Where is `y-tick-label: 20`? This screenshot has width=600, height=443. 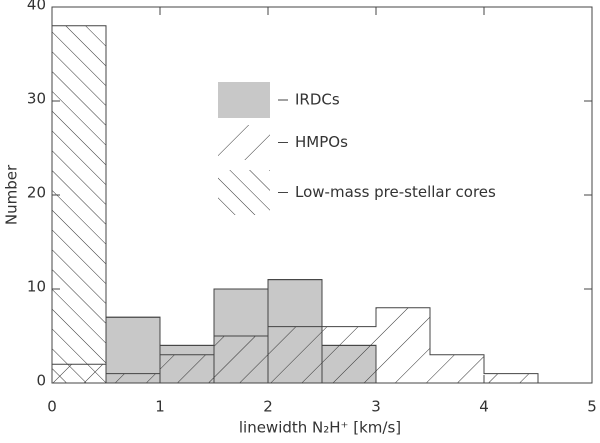 y-tick-label: 20 is located at coordinates (36, 193).